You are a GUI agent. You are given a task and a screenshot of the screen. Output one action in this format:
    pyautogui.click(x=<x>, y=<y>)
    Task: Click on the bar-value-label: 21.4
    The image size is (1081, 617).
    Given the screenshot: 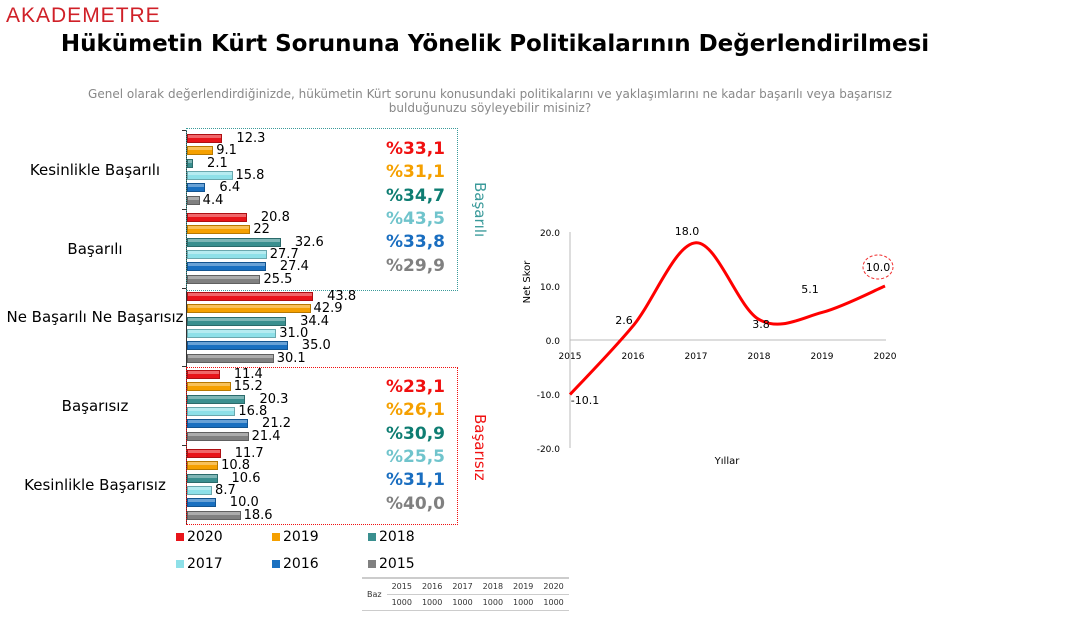 What is the action you would take?
    pyautogui.click(x=266, y=436)
    